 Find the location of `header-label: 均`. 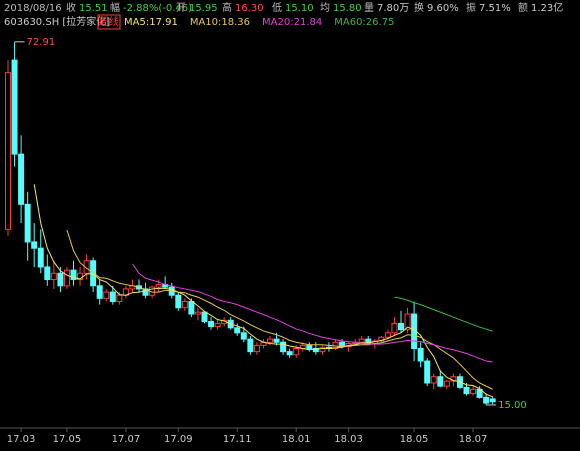

header-label: 均 is located at coordinates (325, 8).